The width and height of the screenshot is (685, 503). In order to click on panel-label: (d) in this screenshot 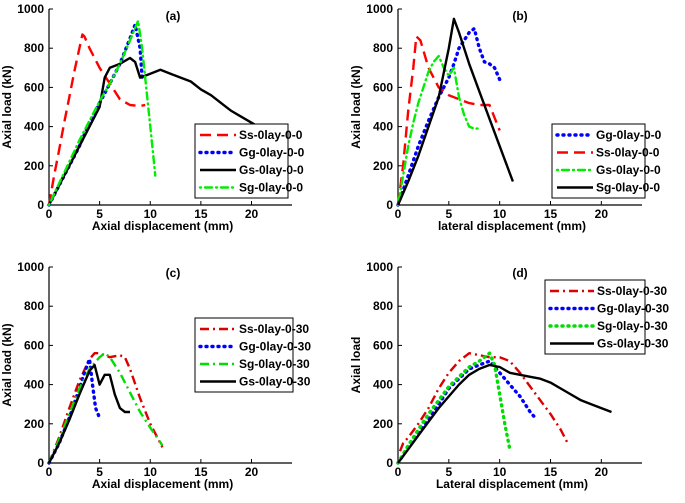, I will do `click(519, 273)`.